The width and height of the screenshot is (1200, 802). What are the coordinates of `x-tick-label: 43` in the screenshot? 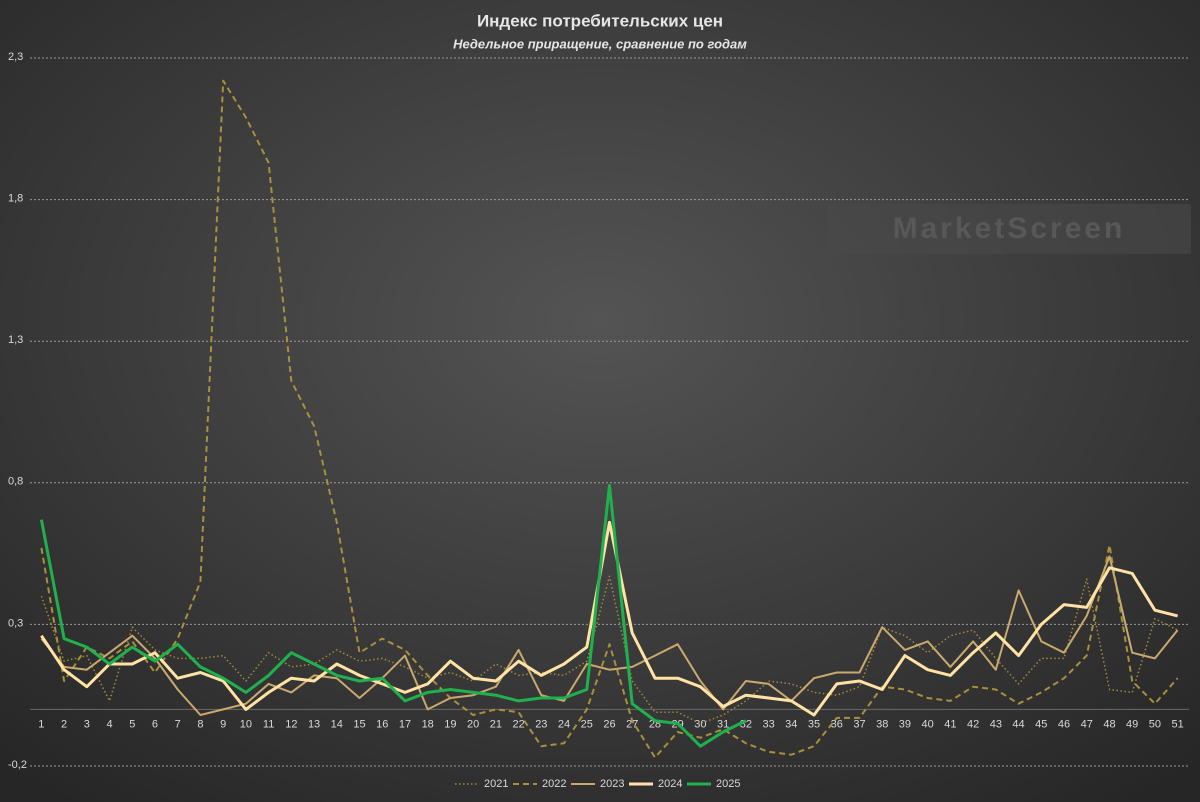 It's located at (996, 724).